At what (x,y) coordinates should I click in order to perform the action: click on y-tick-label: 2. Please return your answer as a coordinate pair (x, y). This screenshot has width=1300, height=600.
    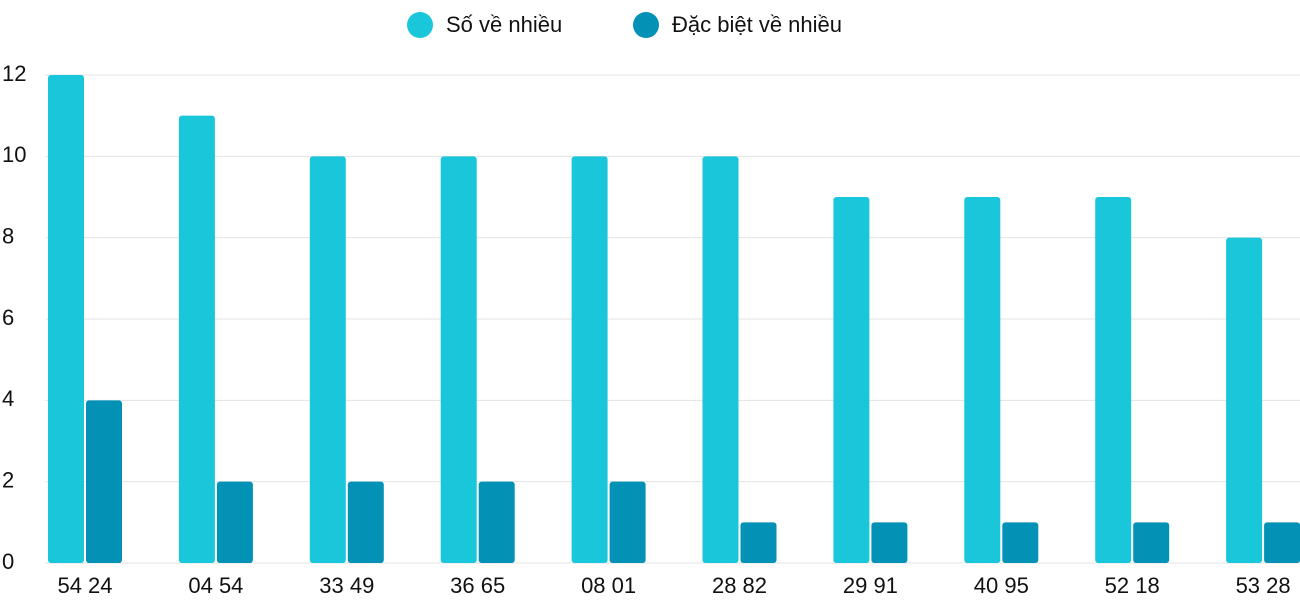
    Looking at the image, I should click on (8, 479).